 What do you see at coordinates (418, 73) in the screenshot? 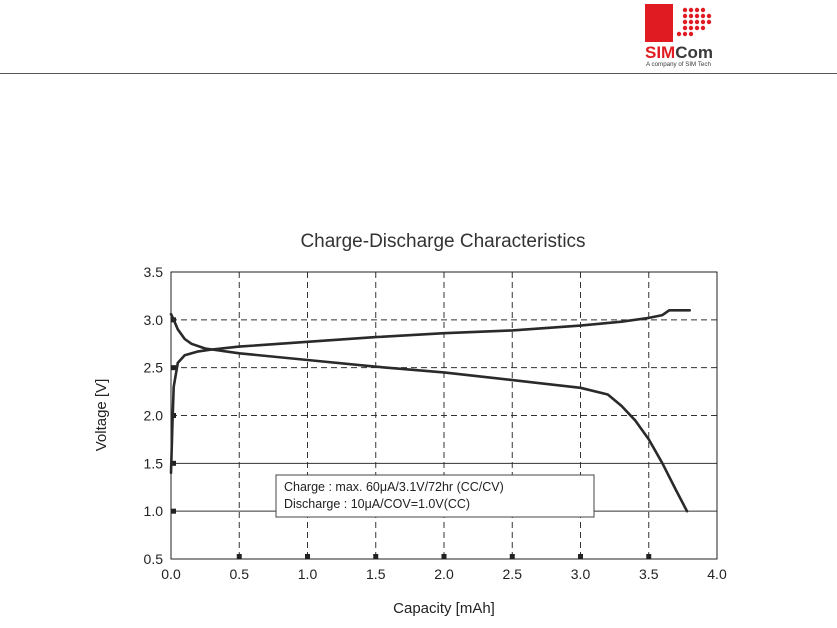
I see `header-rule` at bounding box center [418, 73].